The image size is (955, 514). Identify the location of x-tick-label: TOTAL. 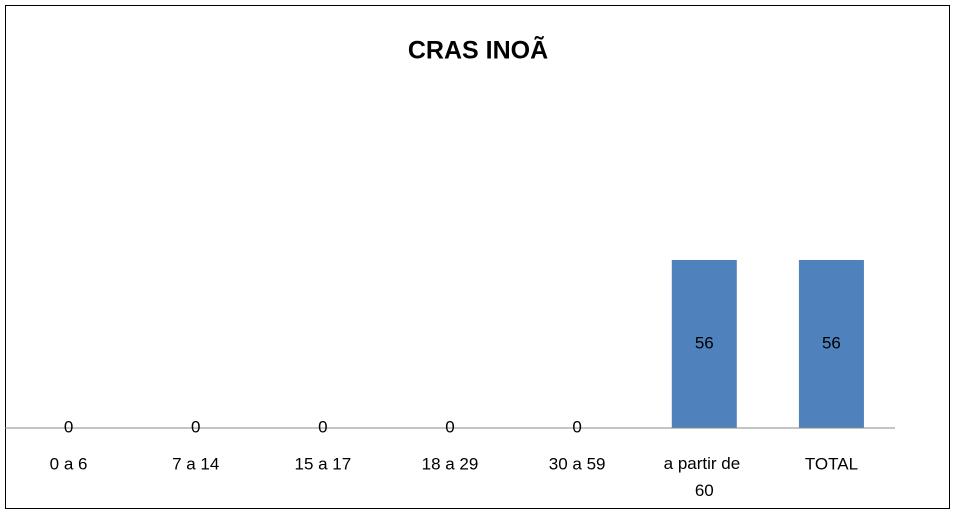
(831, 463).